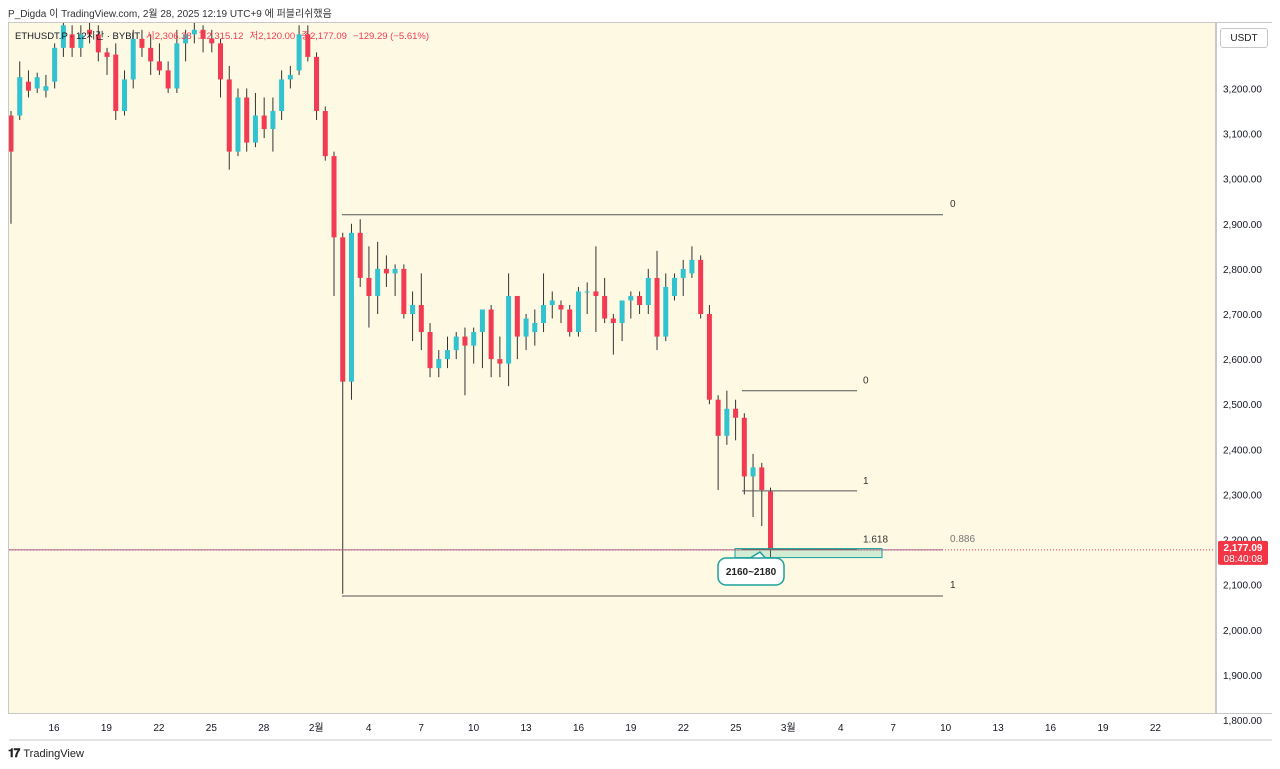  I want to click on legend-close: 종2,177.09, so click(324, 36).